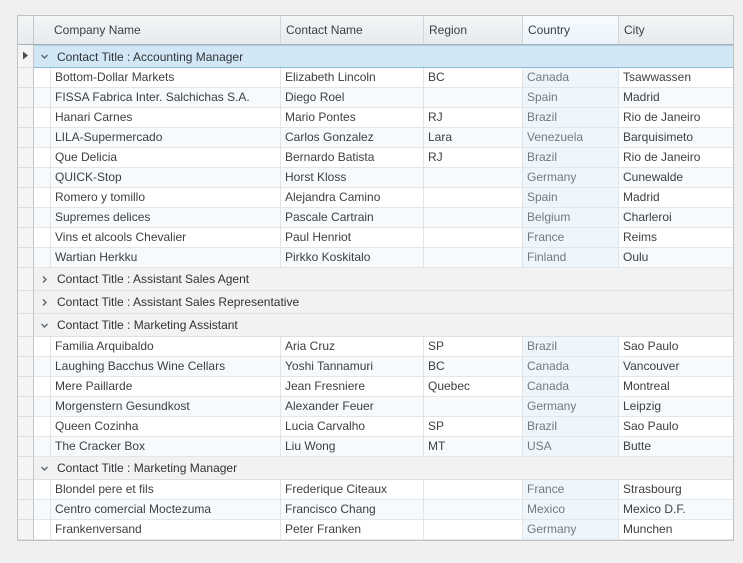 This screenshot has height=563, width=743. I want to click on group-row-band: Contact Title : Accounting Manager, so click(383, 56).